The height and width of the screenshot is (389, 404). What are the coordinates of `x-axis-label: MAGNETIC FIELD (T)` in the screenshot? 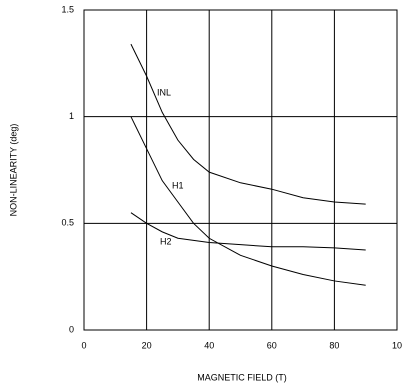 It's located at (242, 377).